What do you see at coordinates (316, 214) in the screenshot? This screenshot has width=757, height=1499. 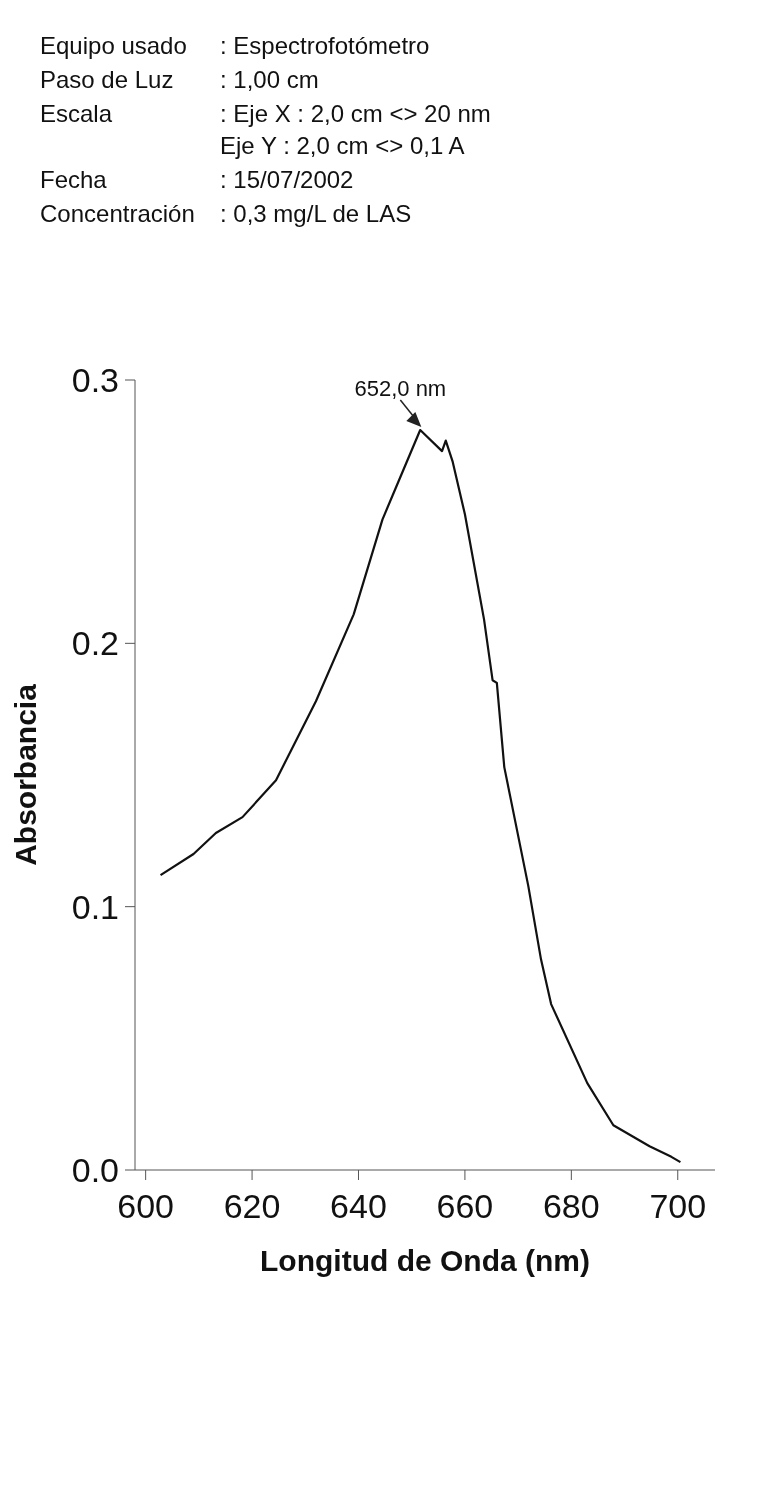 I see `text: : 0,3 mg/L de LAS` at bounding box center [316, 214].